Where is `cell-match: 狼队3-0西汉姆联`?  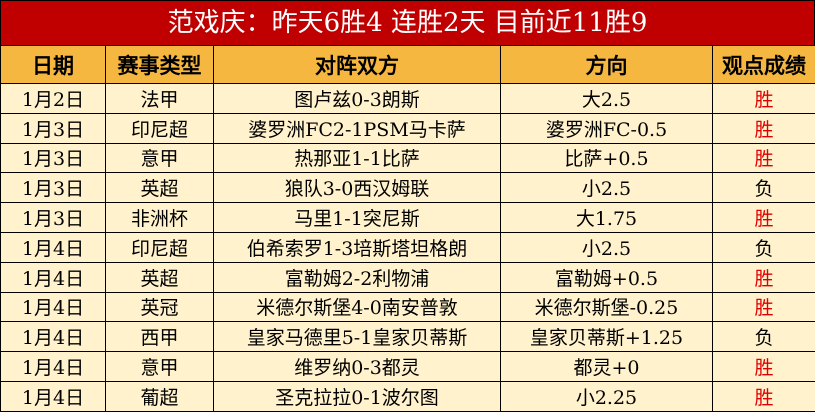 cell-match: 狼队3-0西汉姆联 is located at coordinates (357, 188).